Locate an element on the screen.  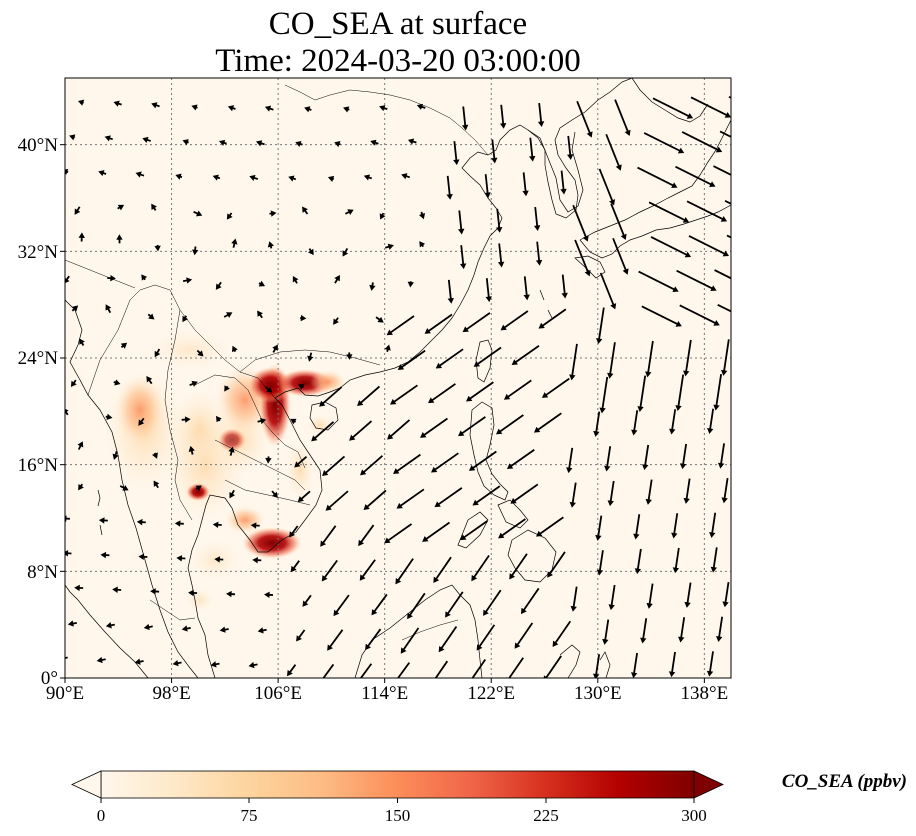
co-concentration-field is located at coordinates (225, 471).